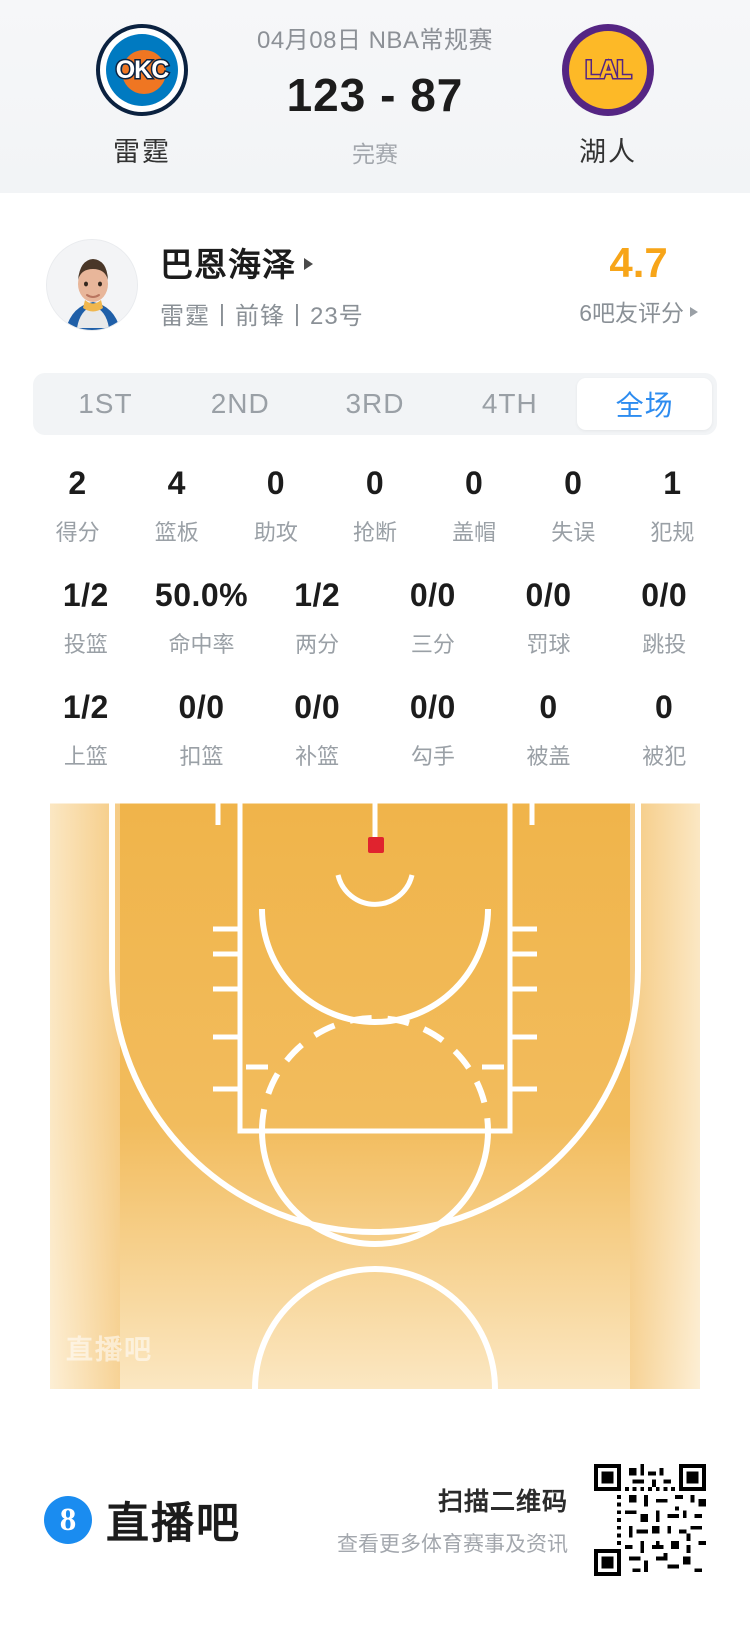 This screenshot has width=750, height=1629. Describe the element at coordinates (376, 845) in the screenshot. I see `shot-marker-made` at that location.